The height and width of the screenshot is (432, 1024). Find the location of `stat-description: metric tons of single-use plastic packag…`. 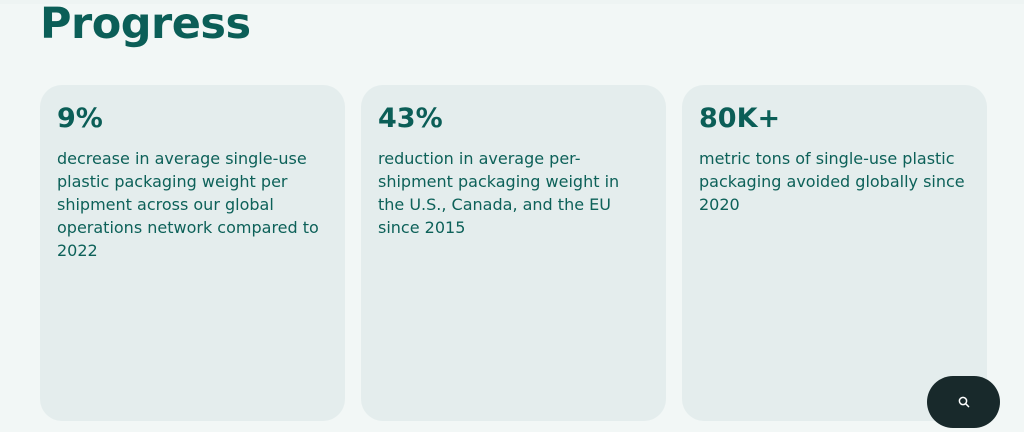

stat-description: metric tons of single-use plastic packag… is located at coordinates (832, 181).